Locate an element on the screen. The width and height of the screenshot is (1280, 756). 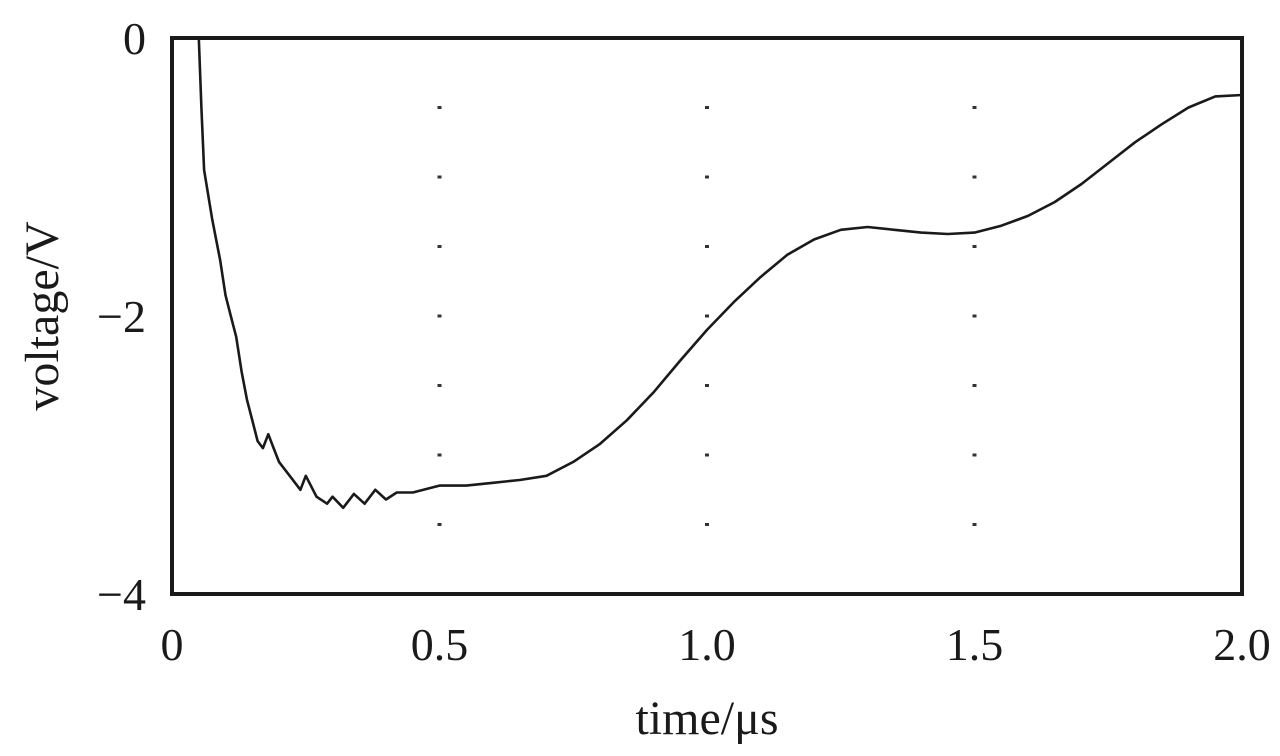
y-tick-label-1: −2 is located at coordinates (121, 316).